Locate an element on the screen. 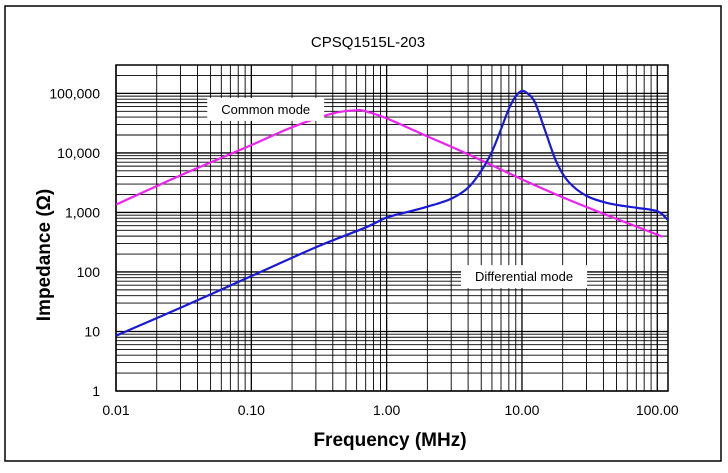  x-tick-label: 0.10 is located at coordinates (251, 410).